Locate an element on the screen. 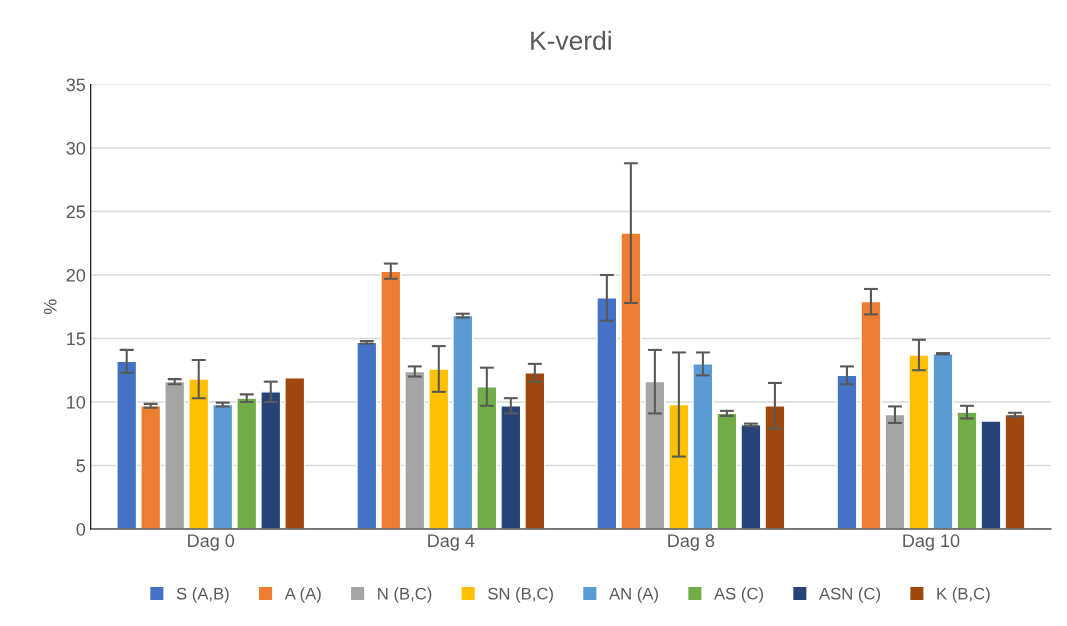  x-tick-label: Dag 4 is located at coordinates (451, 542).